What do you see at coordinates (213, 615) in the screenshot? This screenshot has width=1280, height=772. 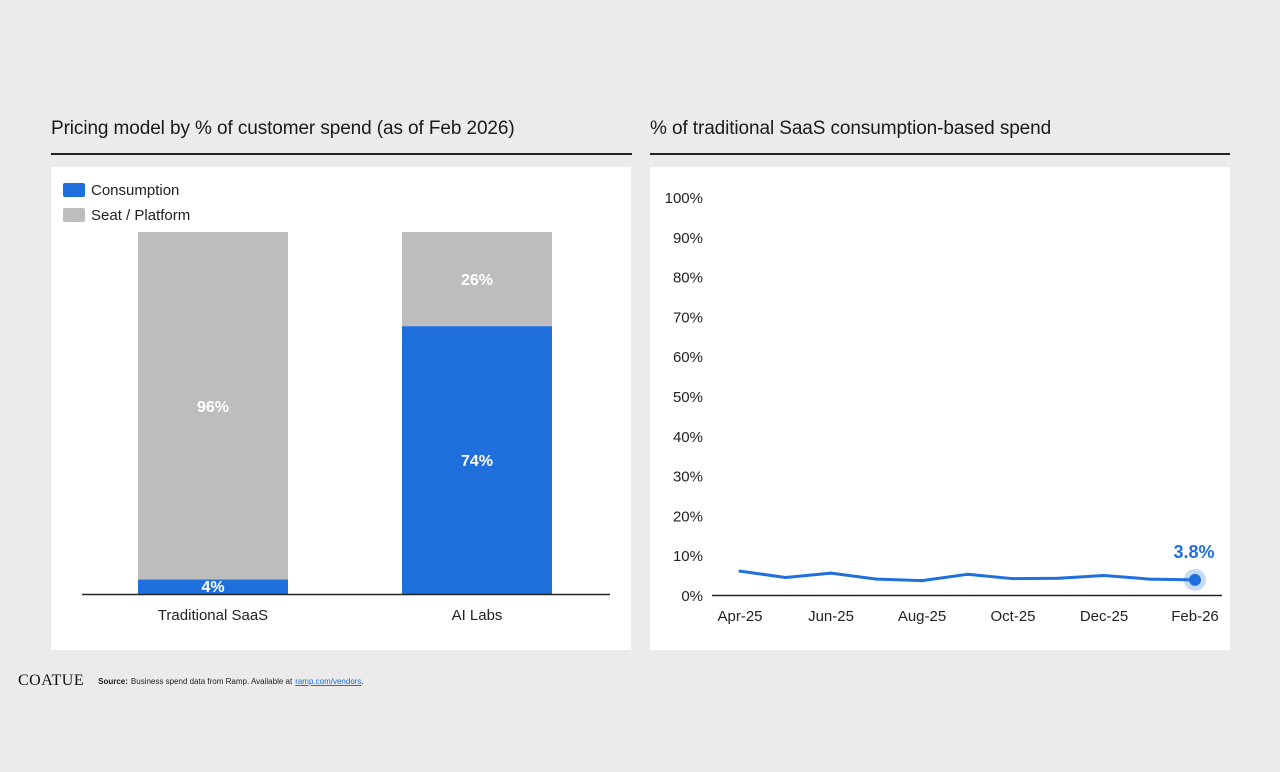 I see `x-tick-label-traditional-saas: Traditional SaaS` at bounding box center [213, 615].